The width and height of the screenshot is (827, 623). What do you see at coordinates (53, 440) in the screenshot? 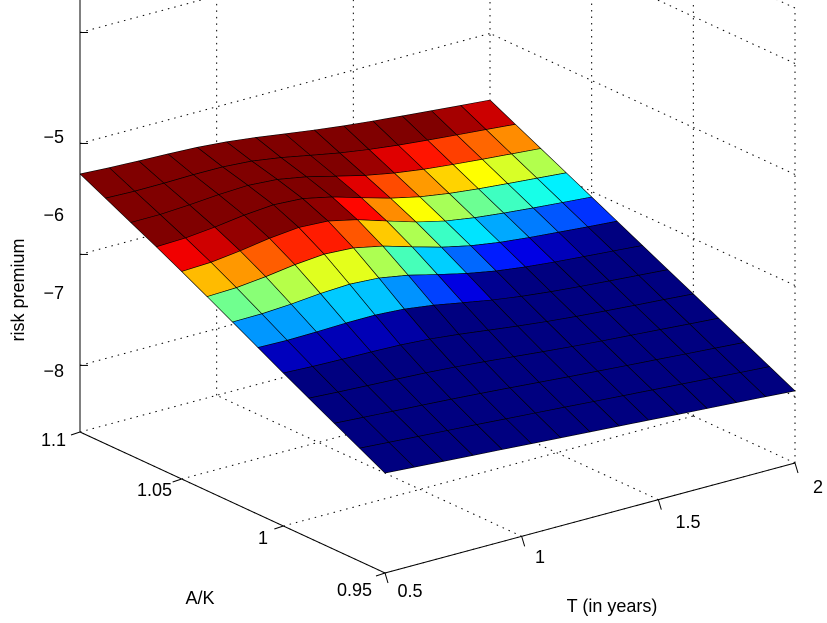
I see `y-tick-label: 1.1` at bounding box center [53, 440].